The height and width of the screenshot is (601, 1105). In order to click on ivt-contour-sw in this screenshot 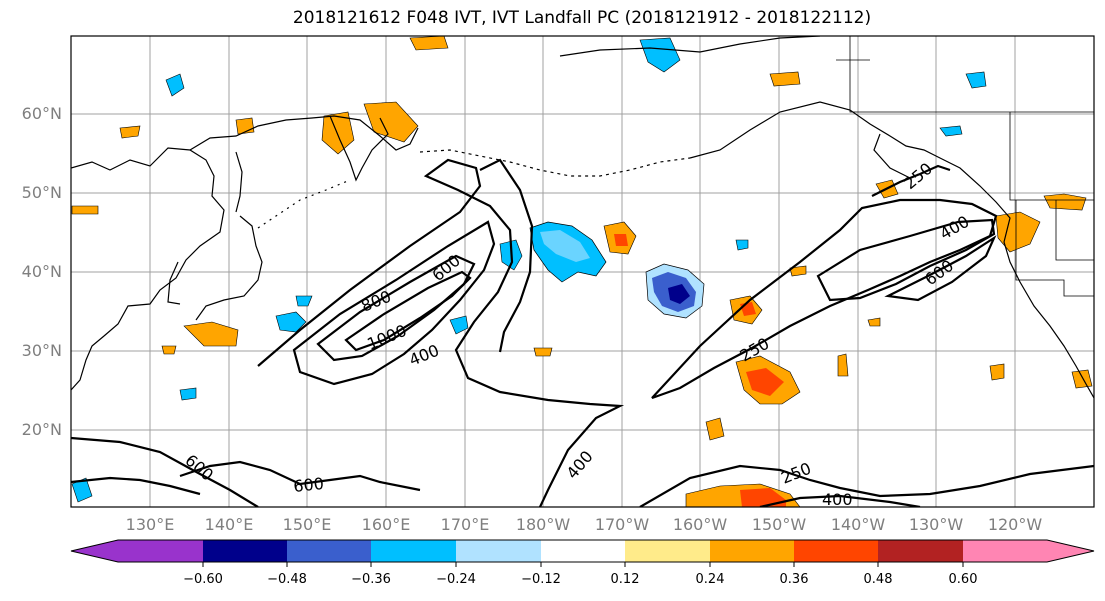, I will do `click(136, 486)`.